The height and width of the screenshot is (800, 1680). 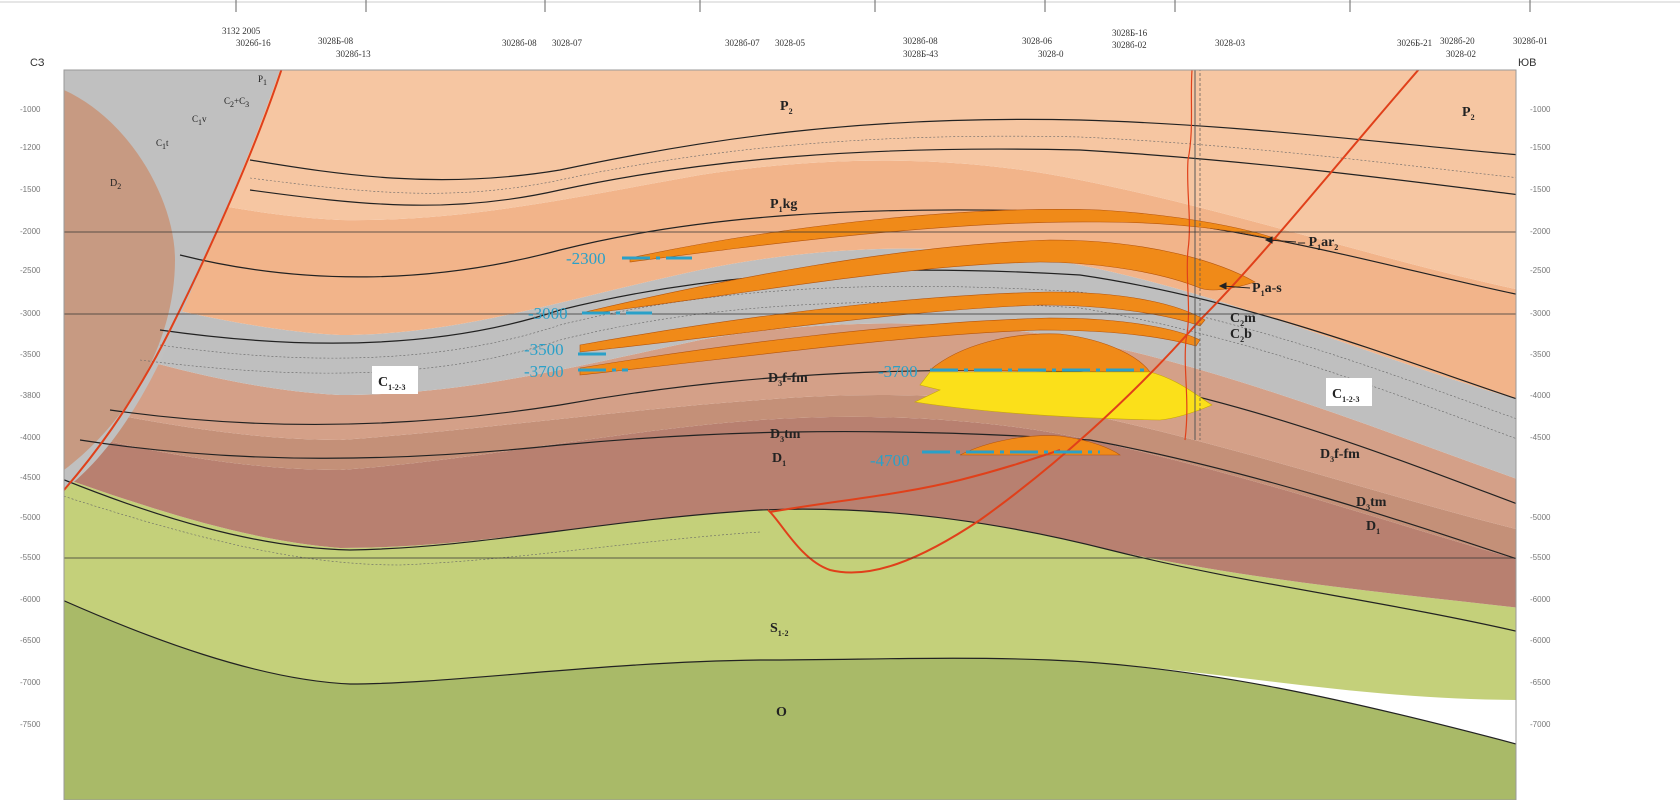 What do you see at coordinates (840, 6) in the screenshot?
I see `top-tick-bar` at bounding box center [840, 6].